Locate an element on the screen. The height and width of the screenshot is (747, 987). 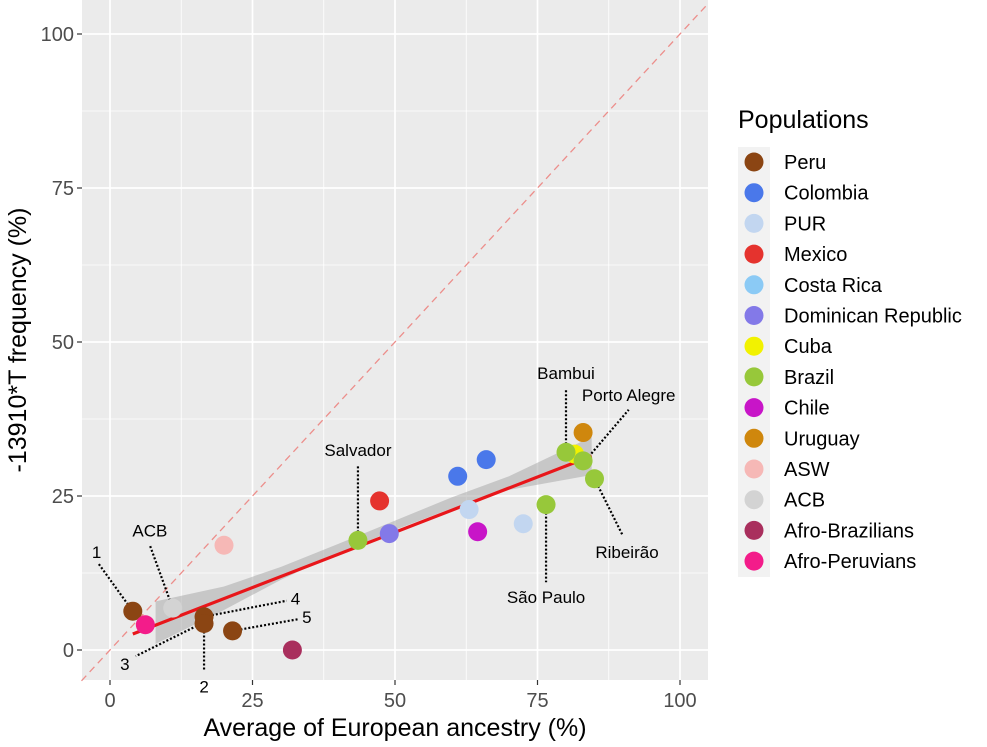
legend-label: Uruguay is located at coordinates (822, 439).